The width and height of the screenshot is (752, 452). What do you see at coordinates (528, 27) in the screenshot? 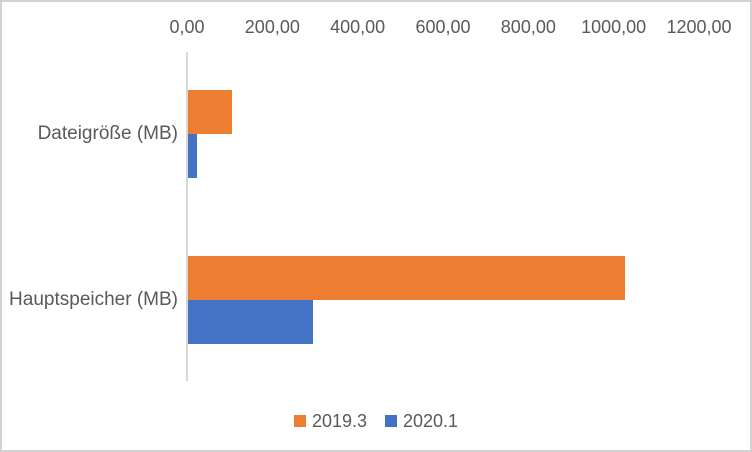
I see `value-axis-tick-label: 800,00` at bounding box center [528, 27].